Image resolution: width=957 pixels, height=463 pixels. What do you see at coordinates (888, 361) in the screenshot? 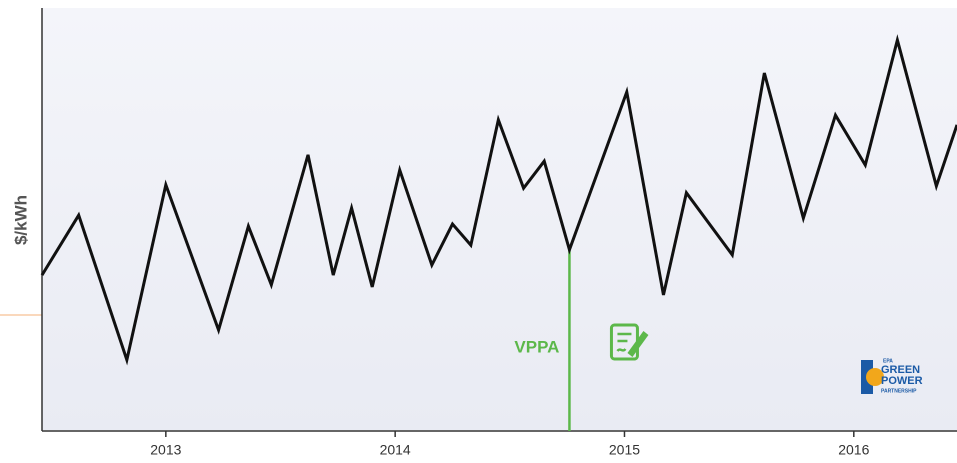
I see `logo-top: EPA` at bounding box center [888, 361].